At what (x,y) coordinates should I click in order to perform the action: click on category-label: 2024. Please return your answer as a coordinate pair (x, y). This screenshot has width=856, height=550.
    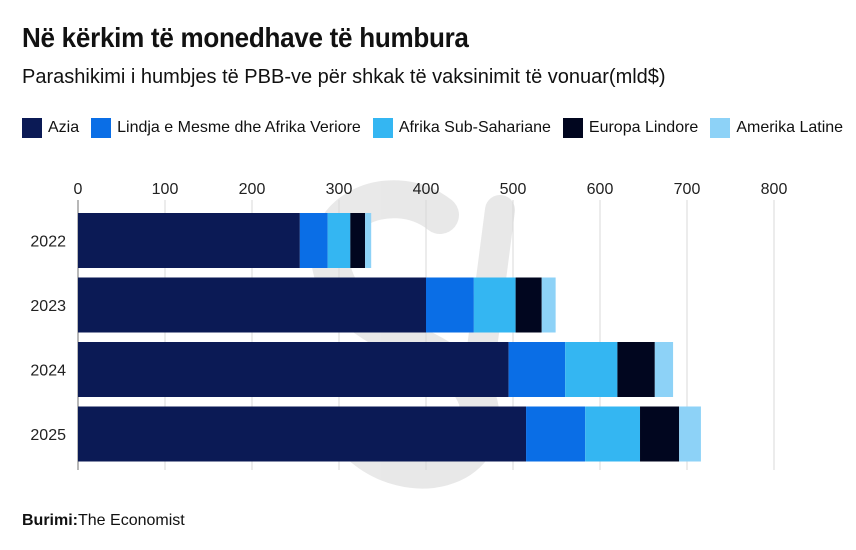
    Looking at the image, I should click on (48, 371).